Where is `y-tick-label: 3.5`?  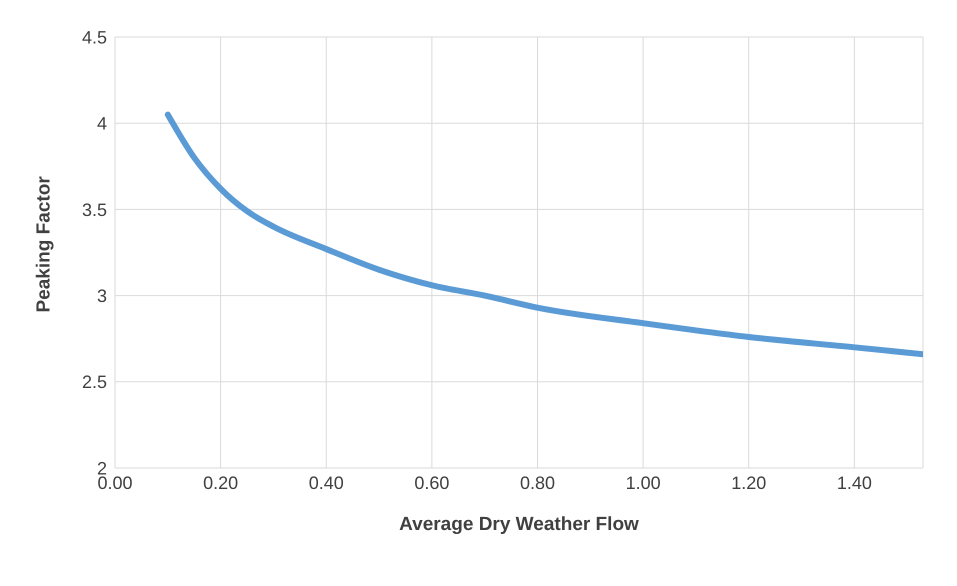
y-tick-label: 3.5 is located at coordinates (94, 210).